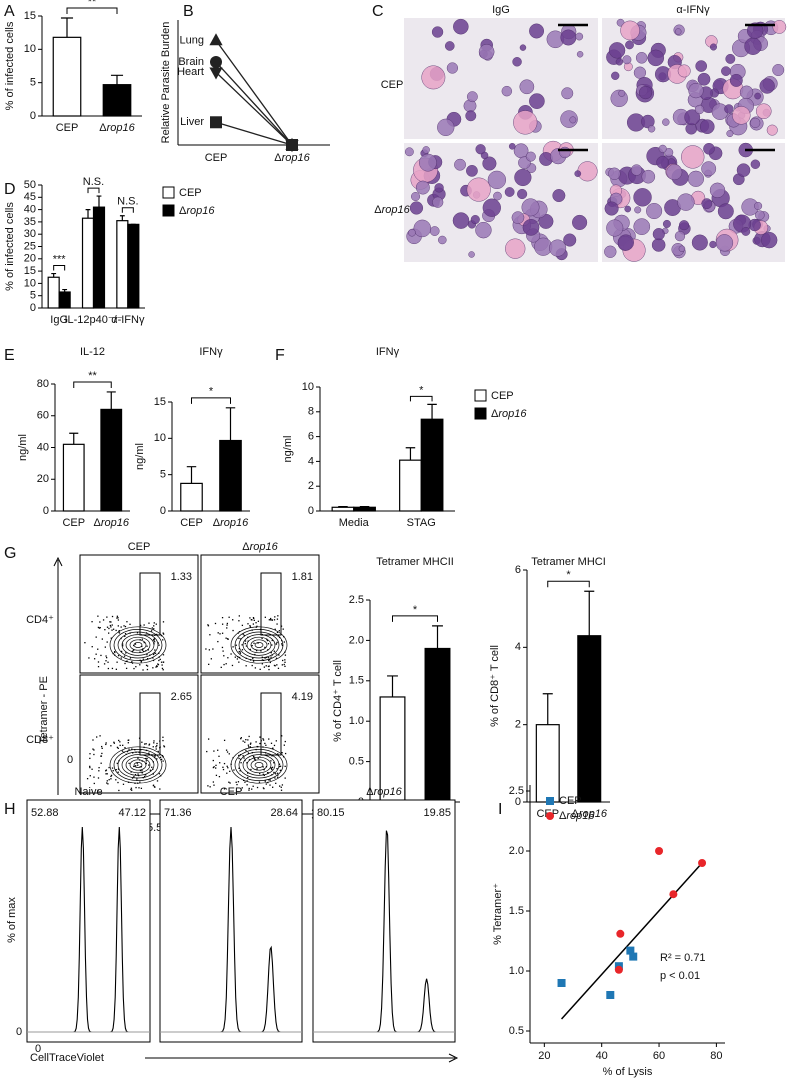 Image resolution: width=790 pixels, height=1079 pixels. Describe the element at coordinates (231, 921) in the screenshot. I see `histogram-frame` at that location.